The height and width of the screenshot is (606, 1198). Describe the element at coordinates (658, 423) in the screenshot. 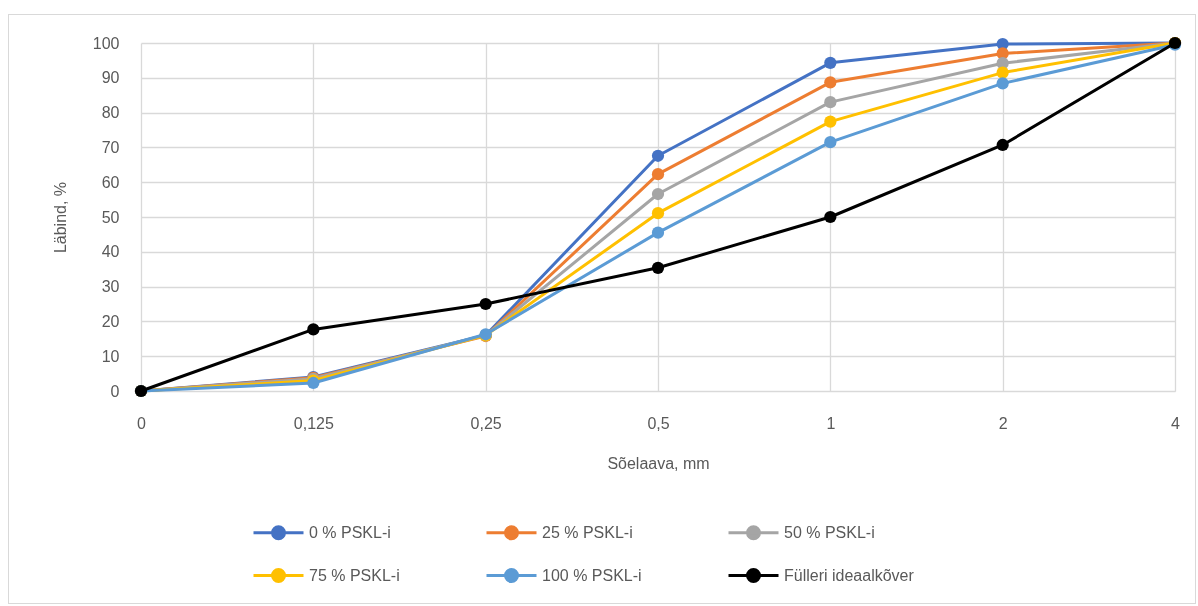

I see `x-tick-label: 0,5` at that location.